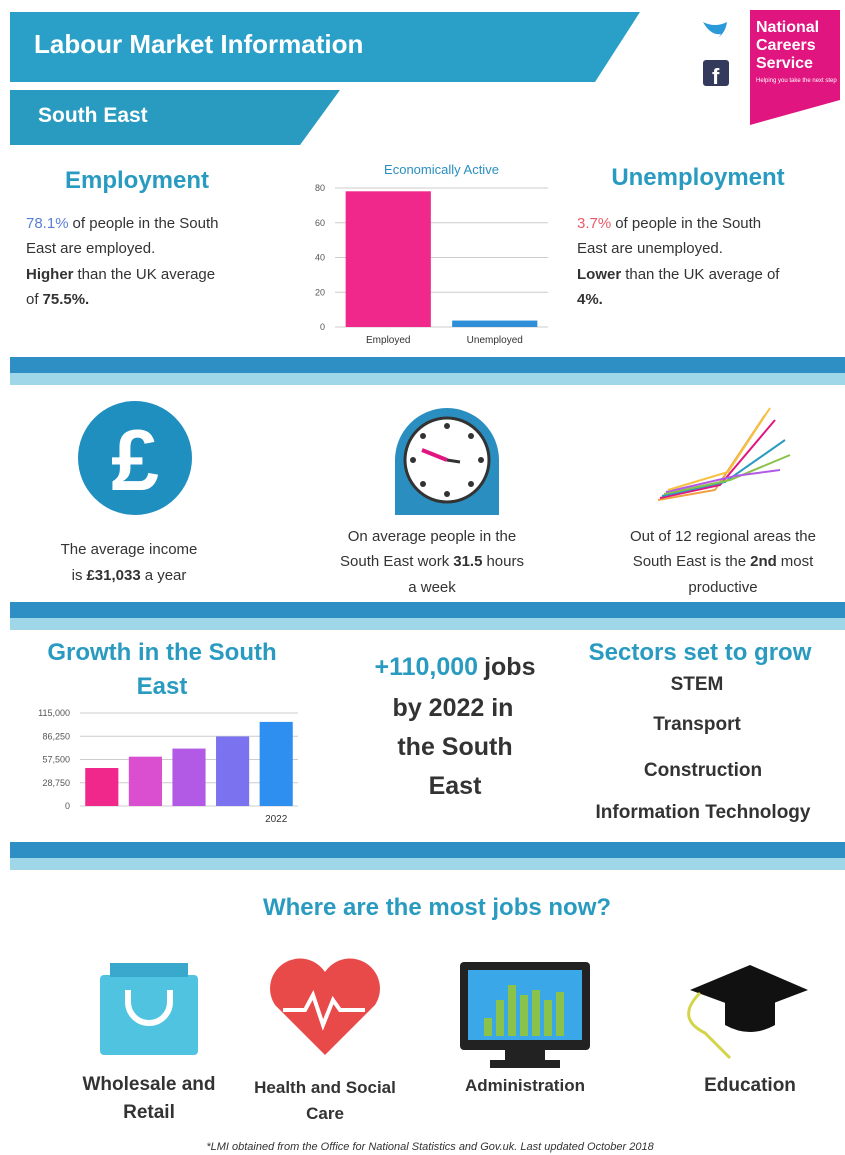  What do you see at coordinates (149, 1008) in the screenshot?
I see `bag-handle` at bounding box center [149, 1008].